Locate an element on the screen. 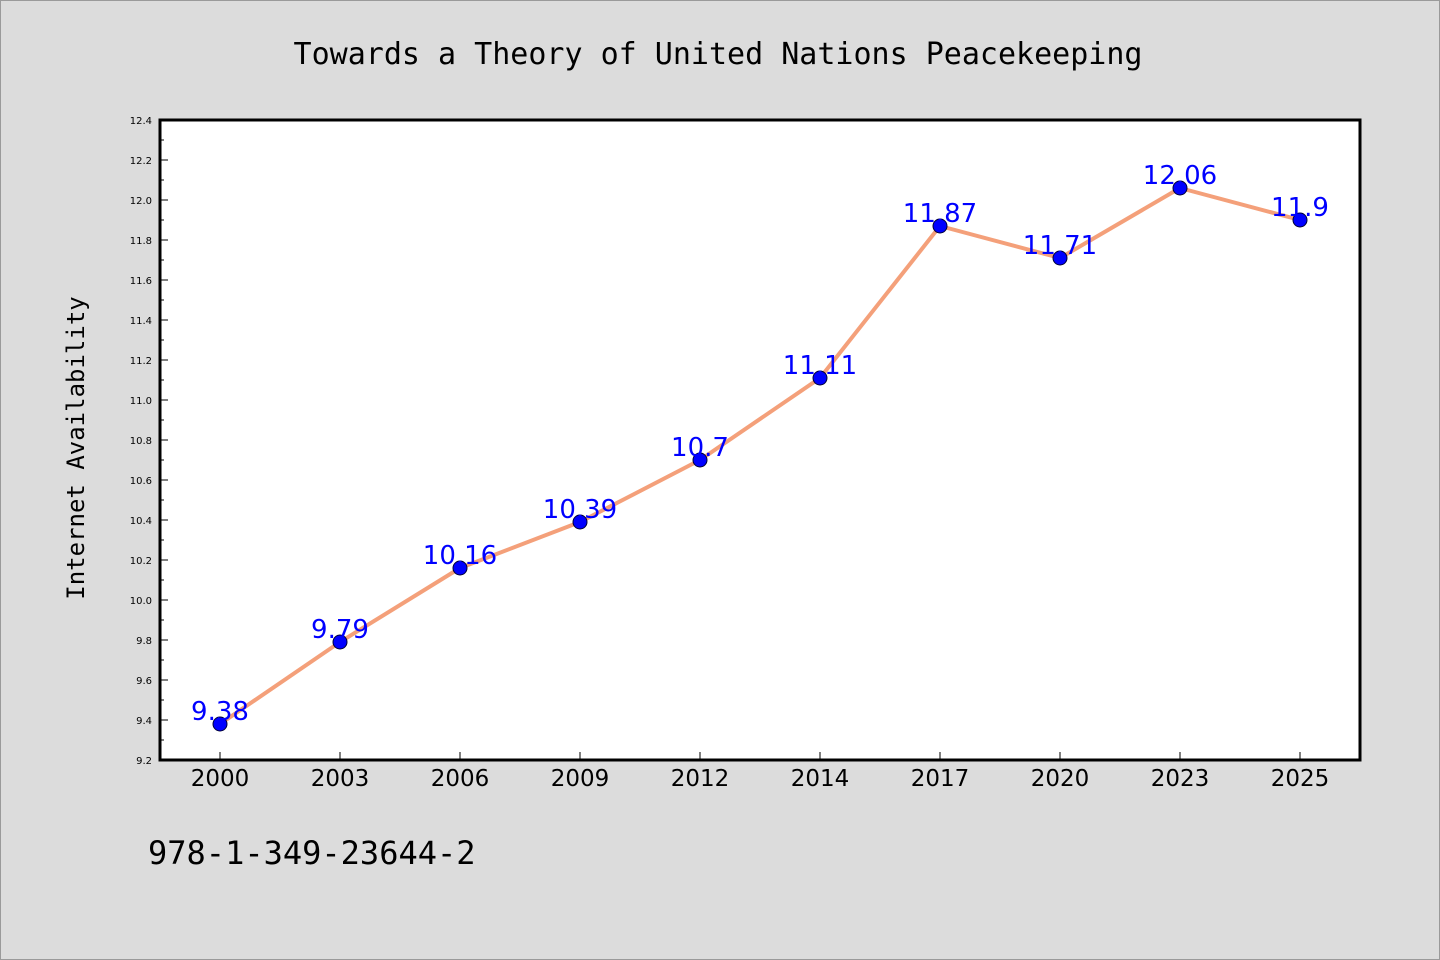 Image resolution: width=1440 pixels, height=960 pixels. y-tick-label: 10.0 is located at coordinates (141, 601).